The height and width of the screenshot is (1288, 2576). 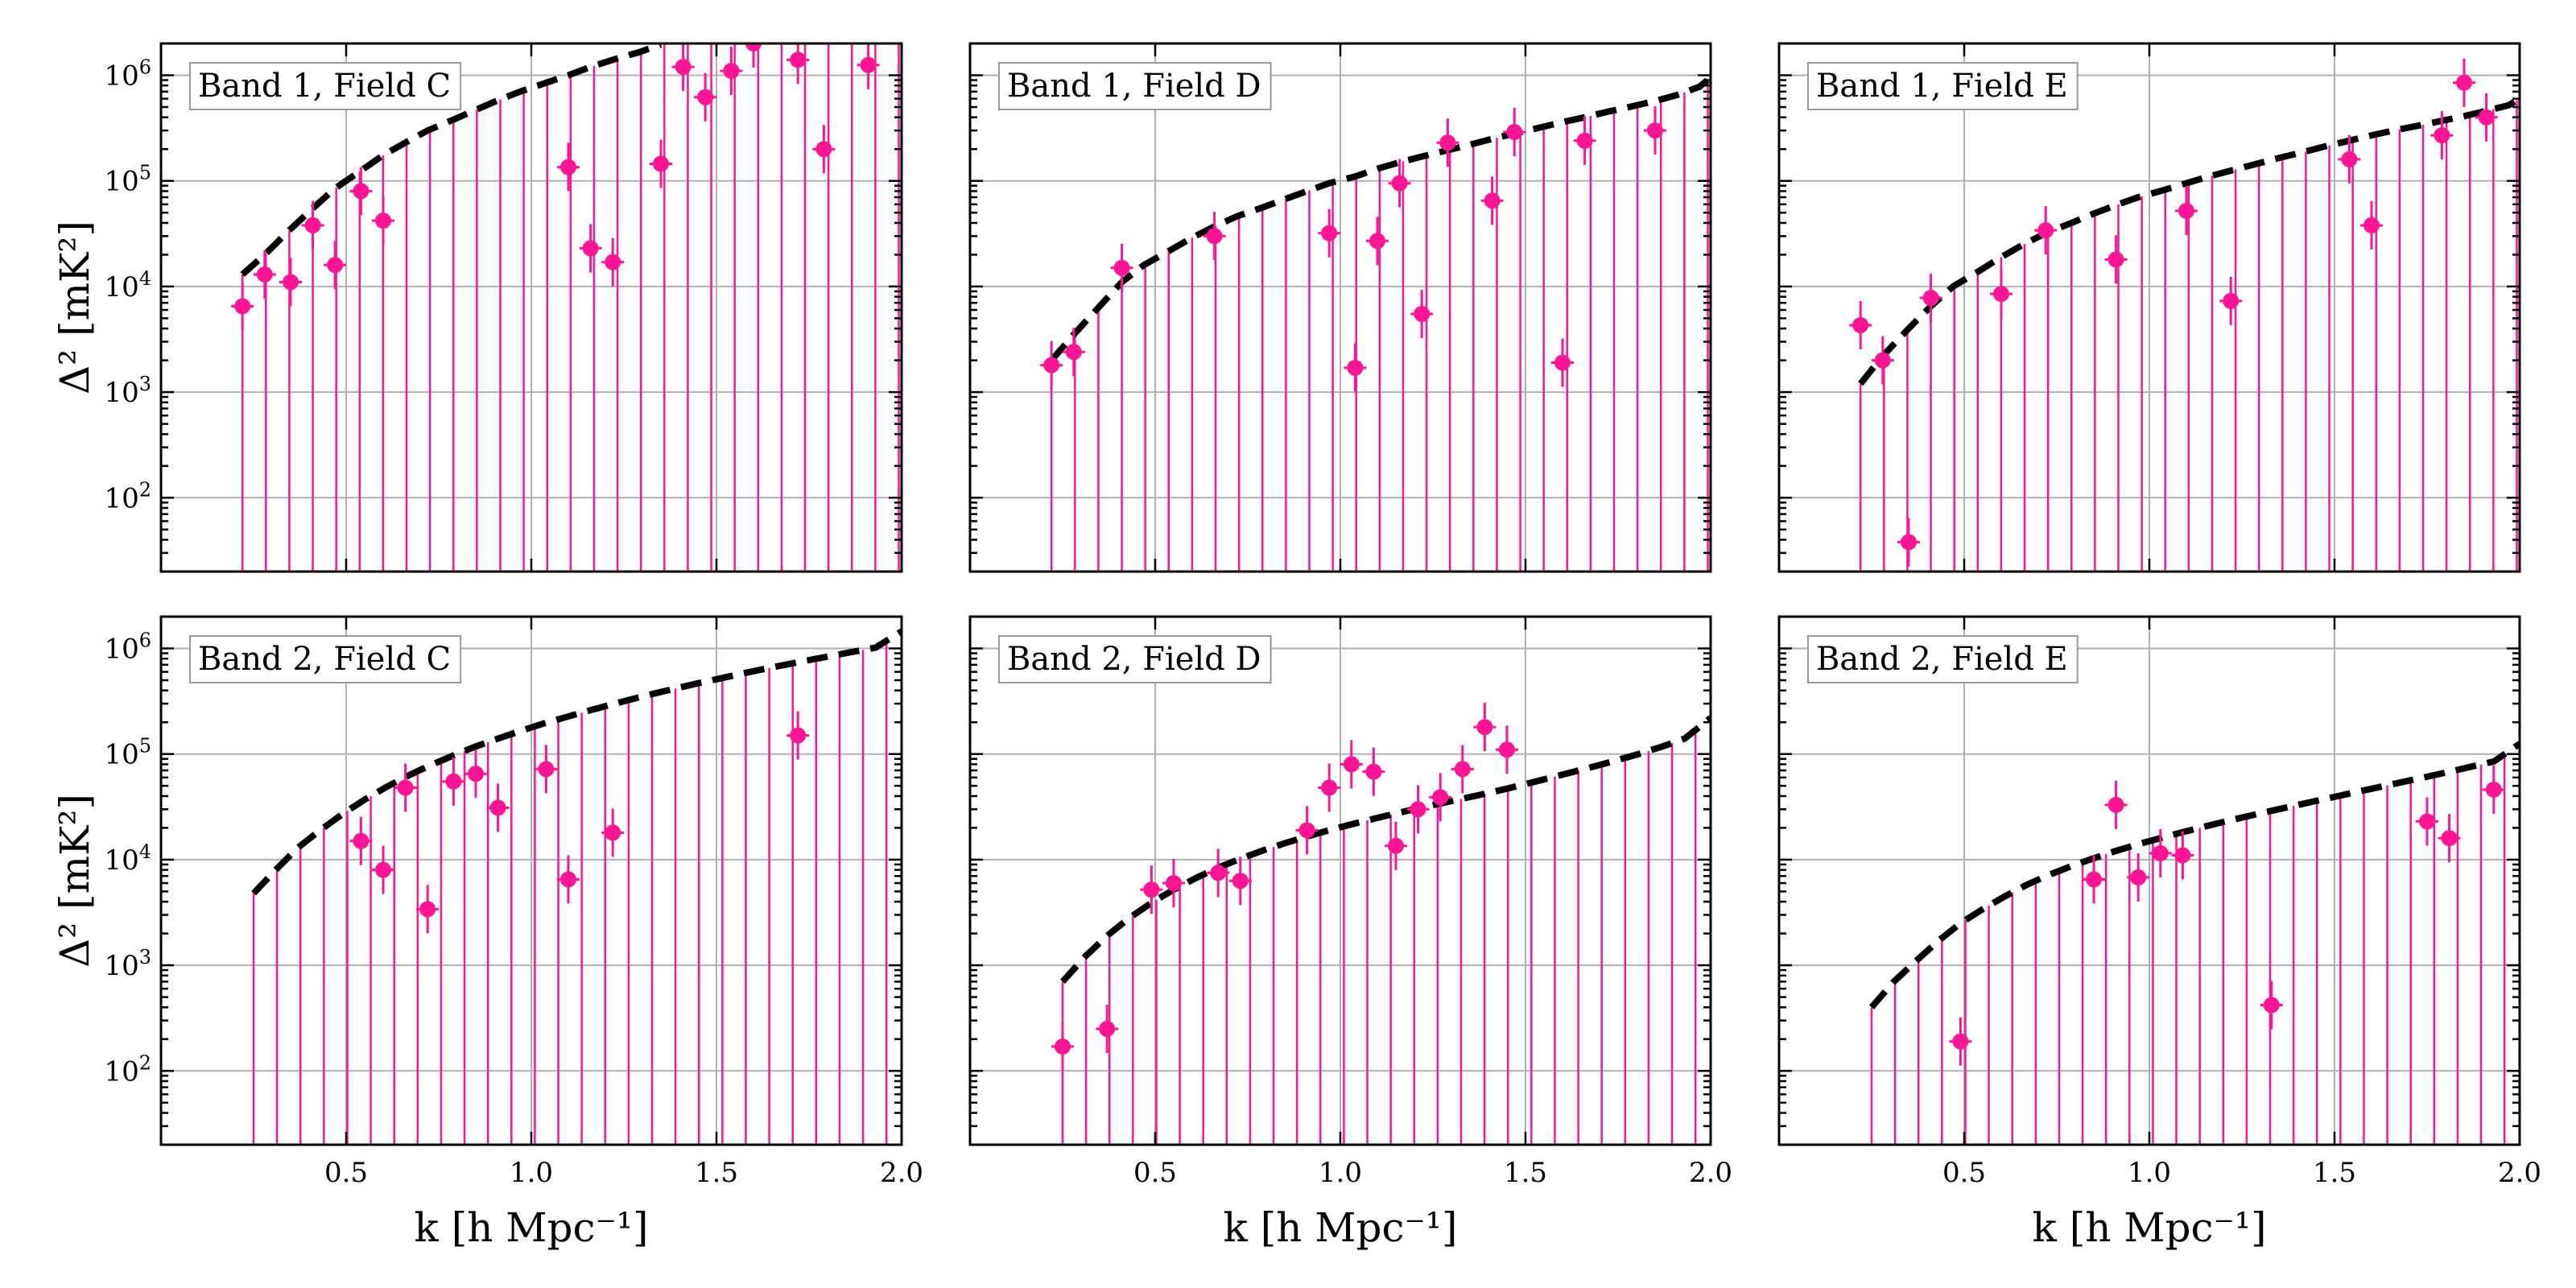 I want to click on panel-label: Band 2, Field E, so click(x=1942, y=659).